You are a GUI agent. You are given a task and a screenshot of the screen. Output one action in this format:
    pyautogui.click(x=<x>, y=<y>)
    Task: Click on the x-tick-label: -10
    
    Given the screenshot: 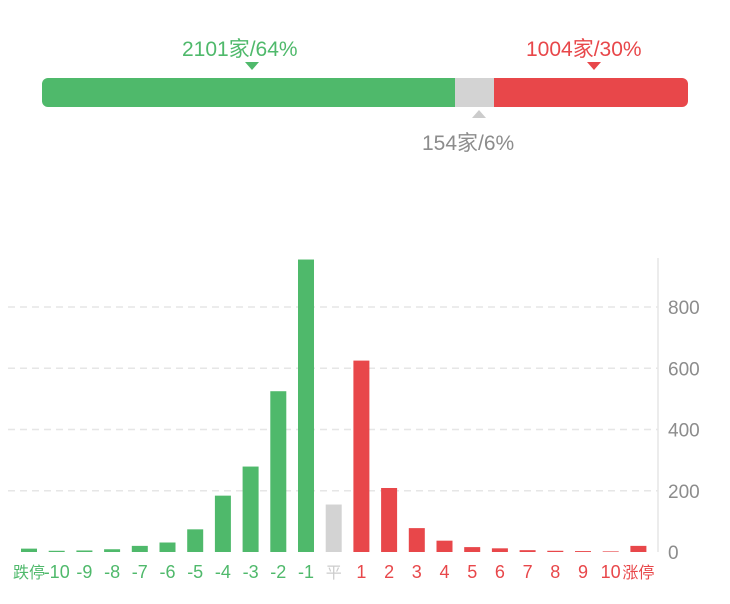 What is the action you would take?
    pyautogui.click(x=57, y=572)
    